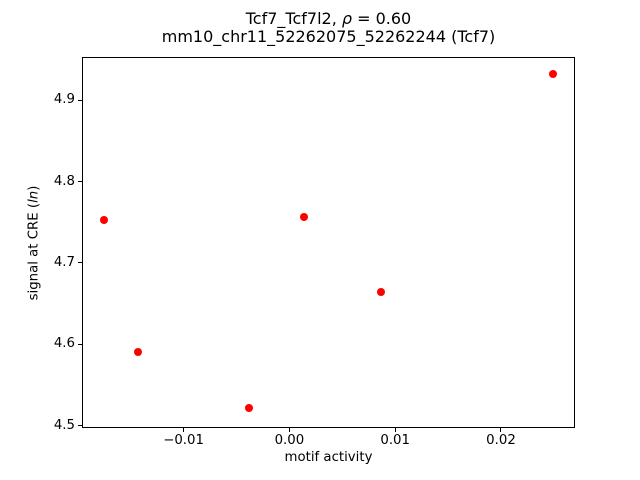 The image size is (640, 480). What do you see at coordinates (34, 196) in the screenshot?
I see `y-axis-label-italic-ln: ln` at bounding box center [34, 196].